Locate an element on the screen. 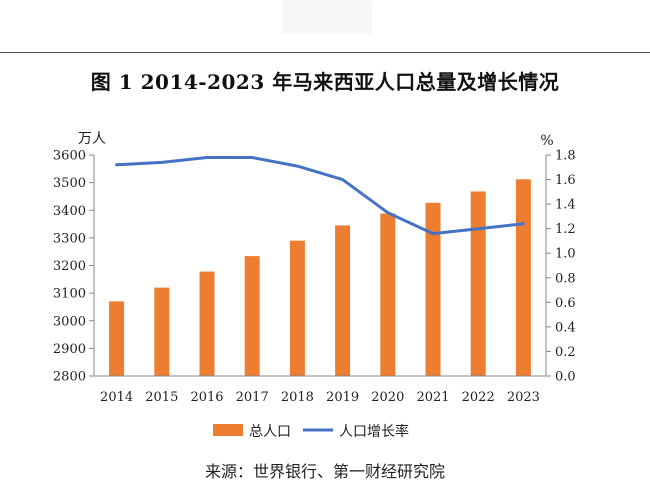 This screenshot has width=650, height=482. bar-2021 is located at coordinates (433, 289).